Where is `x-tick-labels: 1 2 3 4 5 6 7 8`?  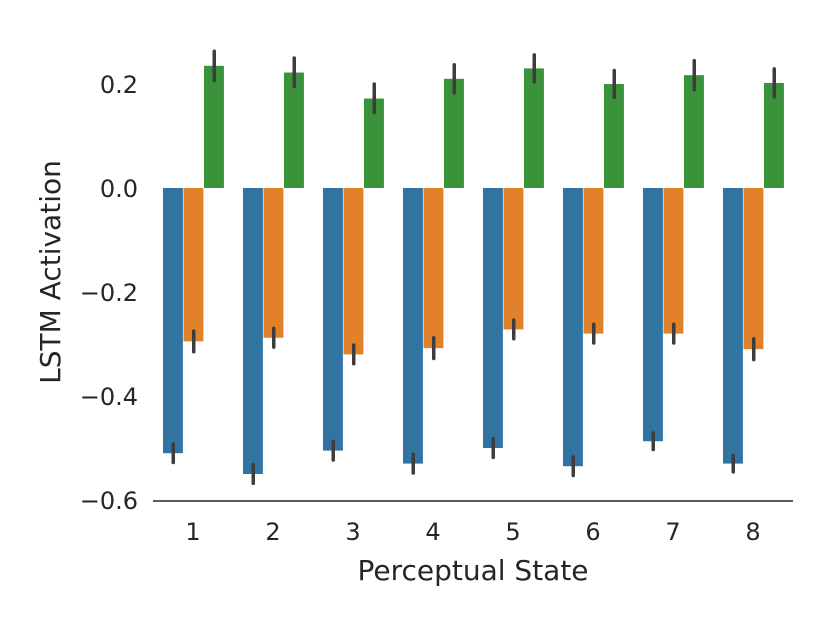 x-tick-labels: 1 2 3 4 5 6 7 8 is located at coordinates (472, 532).